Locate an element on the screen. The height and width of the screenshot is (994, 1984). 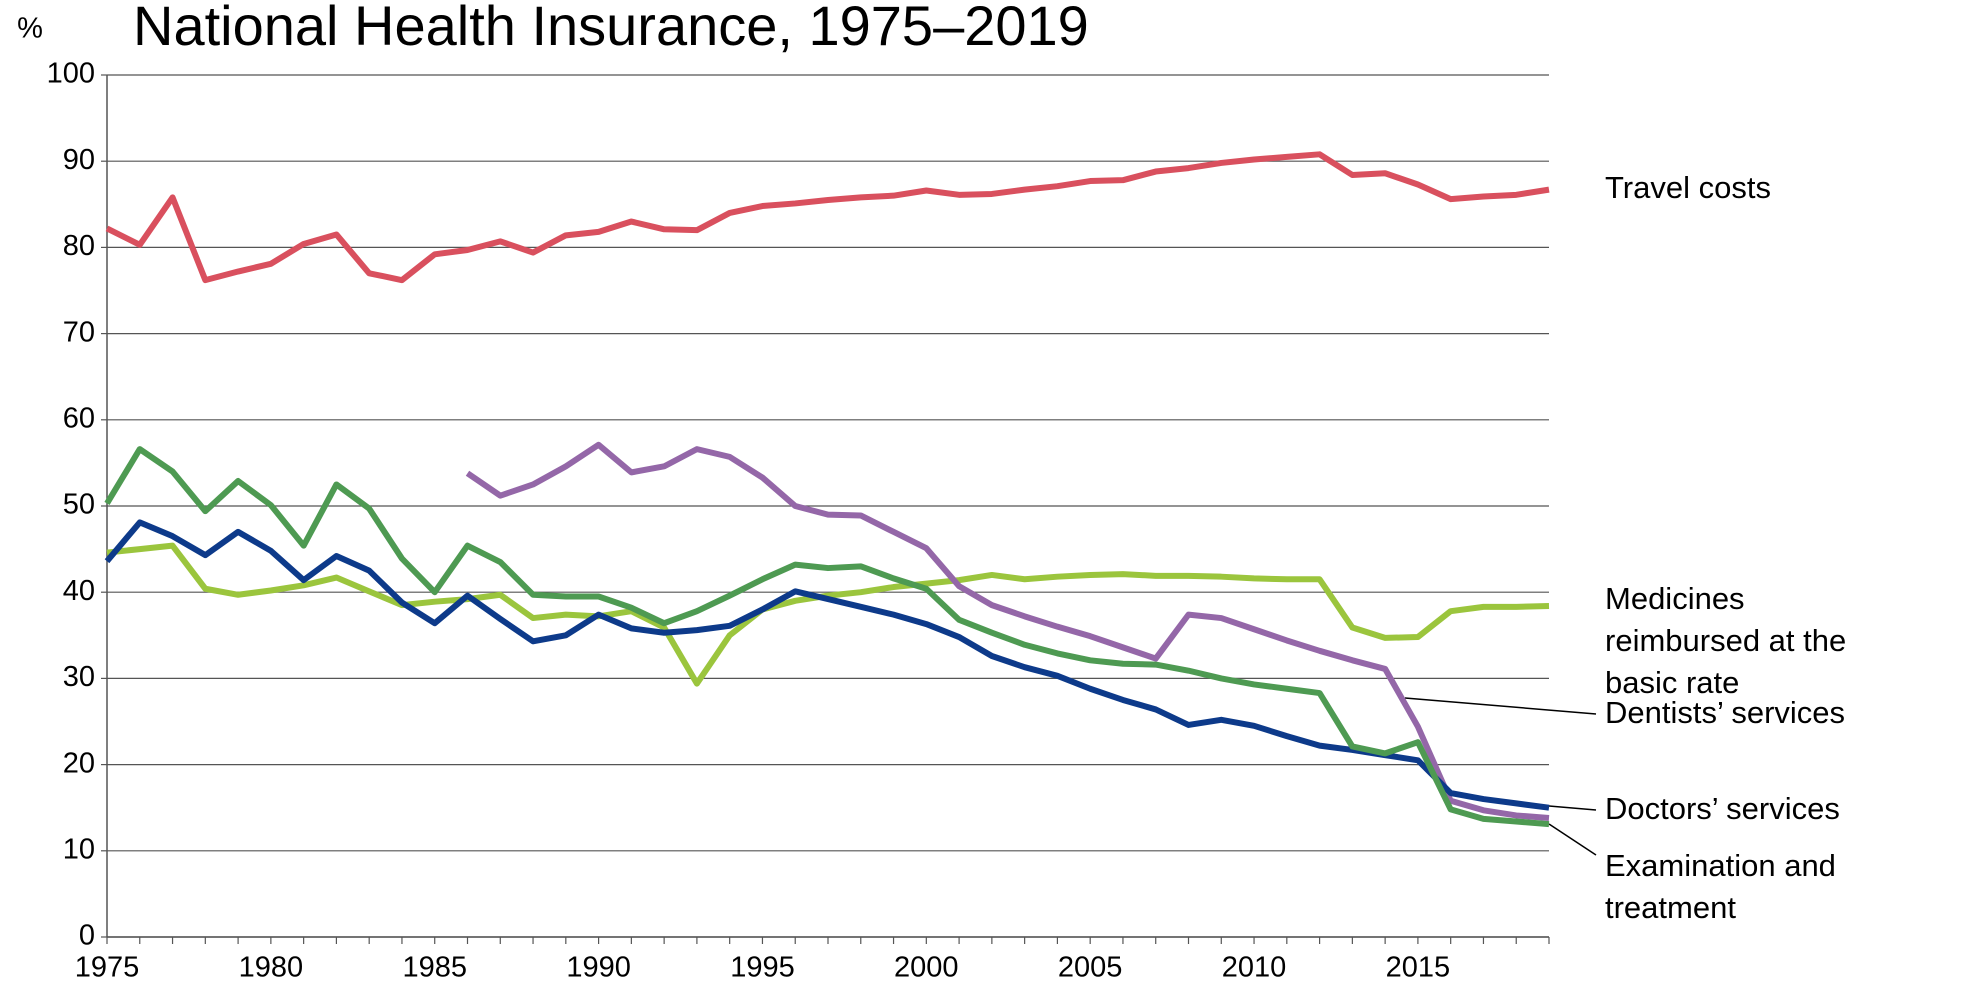
x-tick-label: 2015 is located at coordinates (1418, 968).